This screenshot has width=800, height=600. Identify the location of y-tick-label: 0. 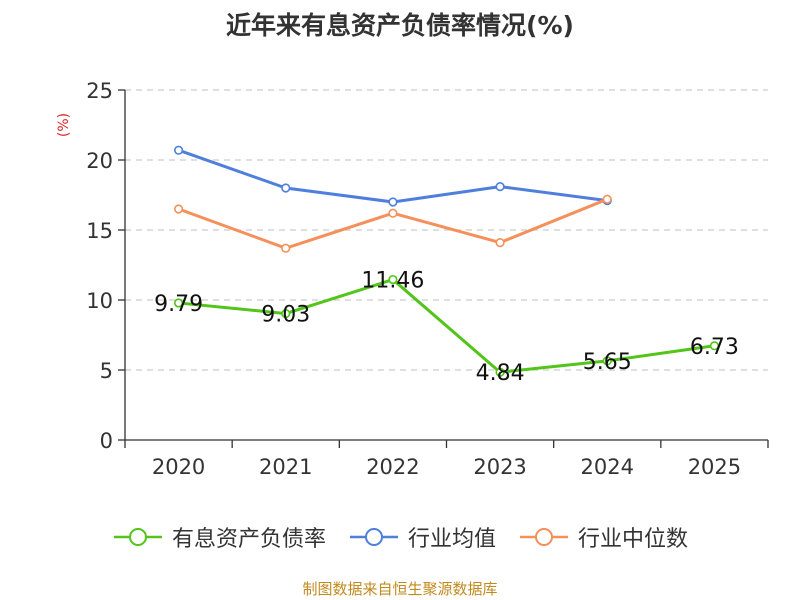
(106, 441).